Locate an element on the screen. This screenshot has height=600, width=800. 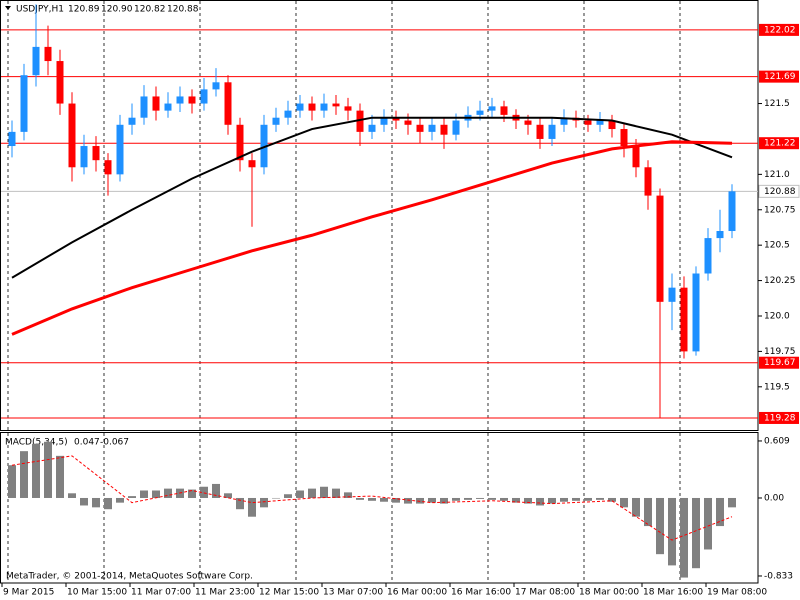
y-tick-label: 121.5 is located at coordinates (777, 104).